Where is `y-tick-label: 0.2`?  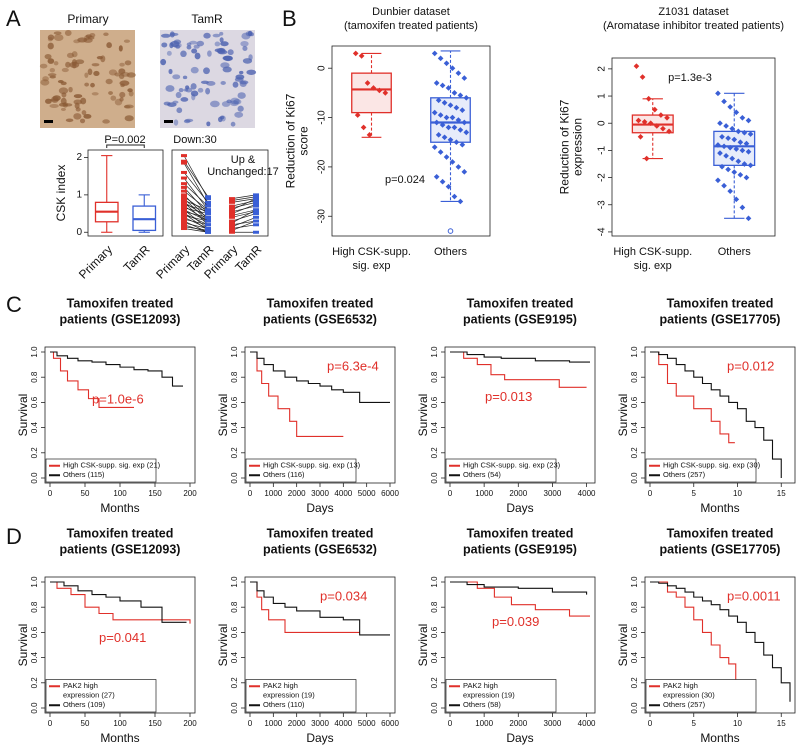 y-tick-label: 0.2 is located at coordinates (234, 683).